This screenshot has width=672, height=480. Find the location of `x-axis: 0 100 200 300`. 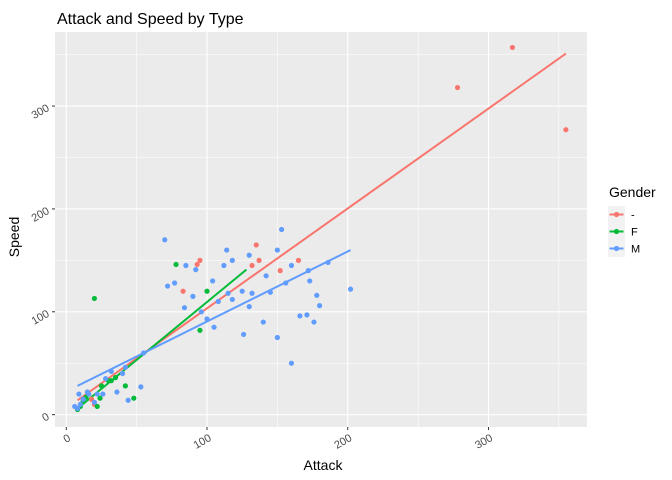

x-axis: 0 100 200 300 is located at coordinates (278, 439).